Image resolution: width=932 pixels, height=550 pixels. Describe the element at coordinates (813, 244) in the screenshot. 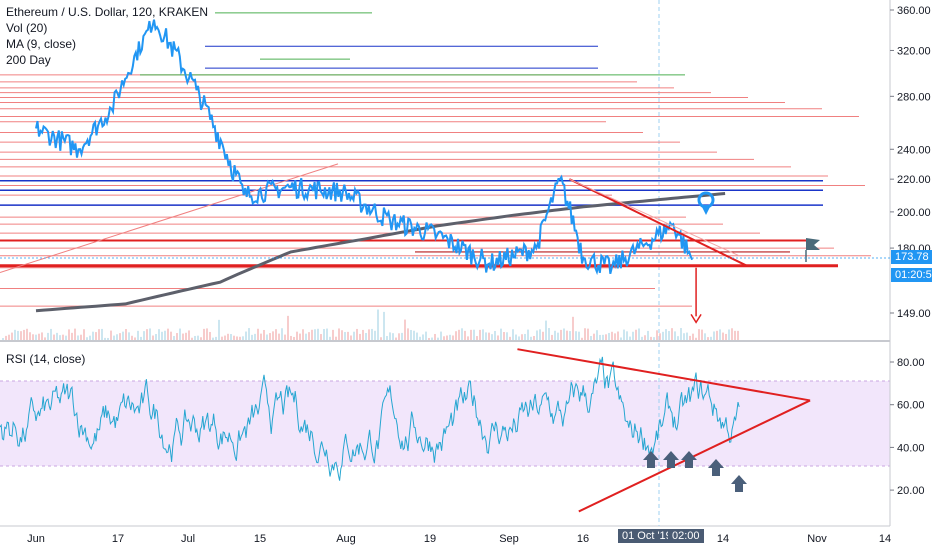

I see `flag-icon` at that location.